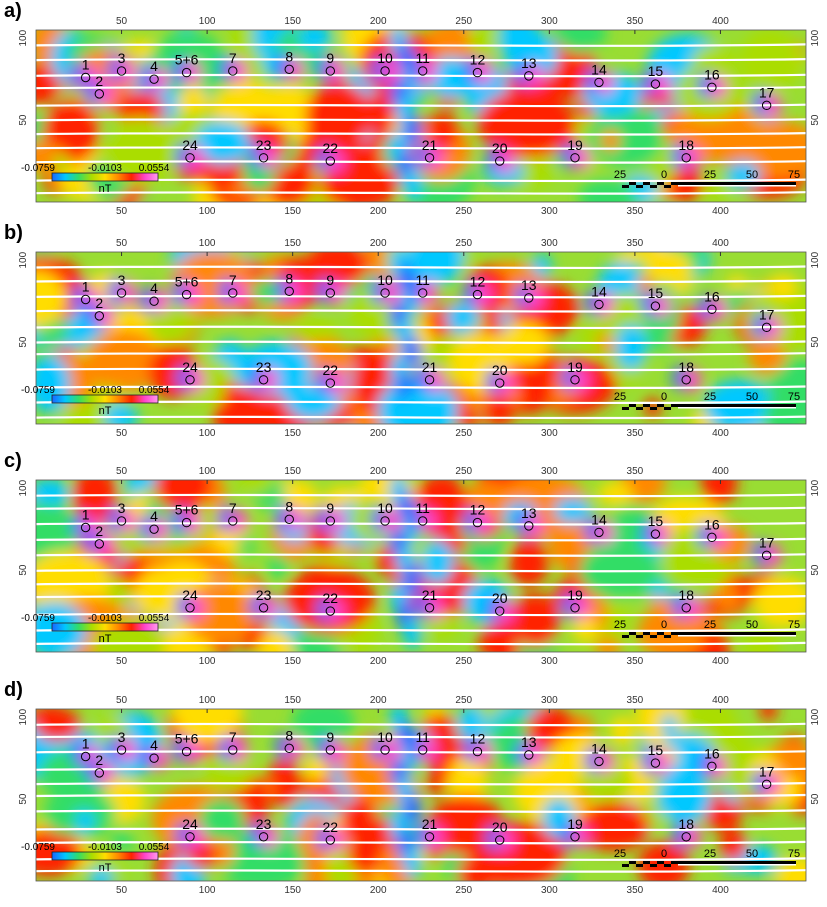 Image resolution: width=827 pixels, height=907 pixels. Describe the element at coordinates (233, 58) in the screenshot. I see `anomaly-label: 7` at that location.